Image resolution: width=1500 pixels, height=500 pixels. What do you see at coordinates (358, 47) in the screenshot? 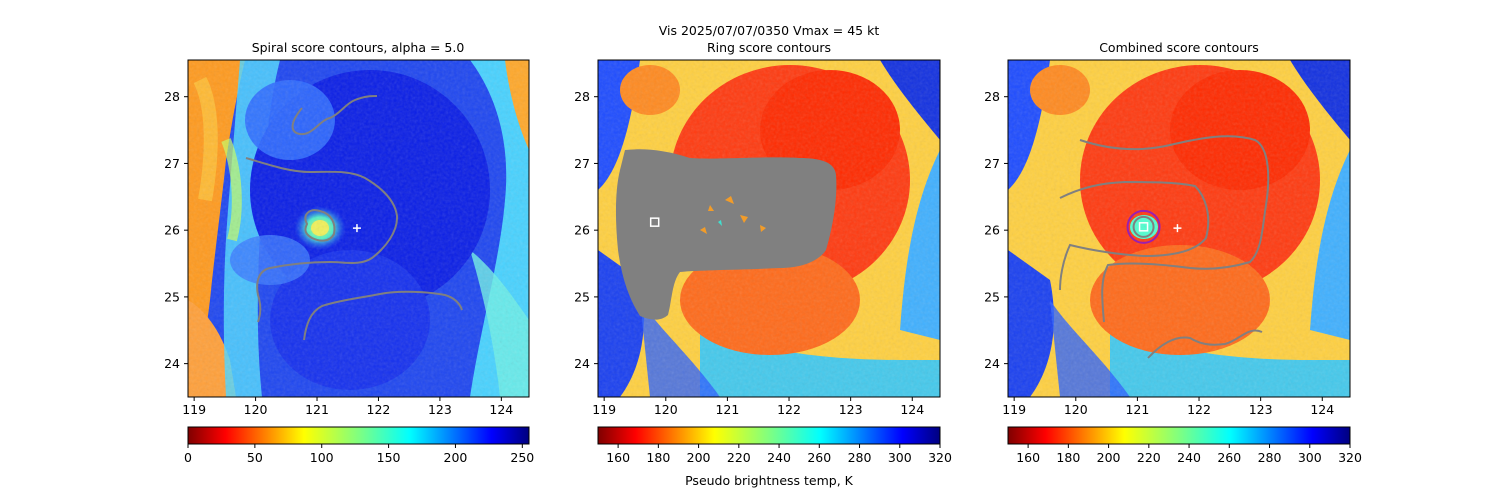
I see `panel-spiral-title: Spiral score contours, alpha = 5.0` at bounding box center [358, 47].